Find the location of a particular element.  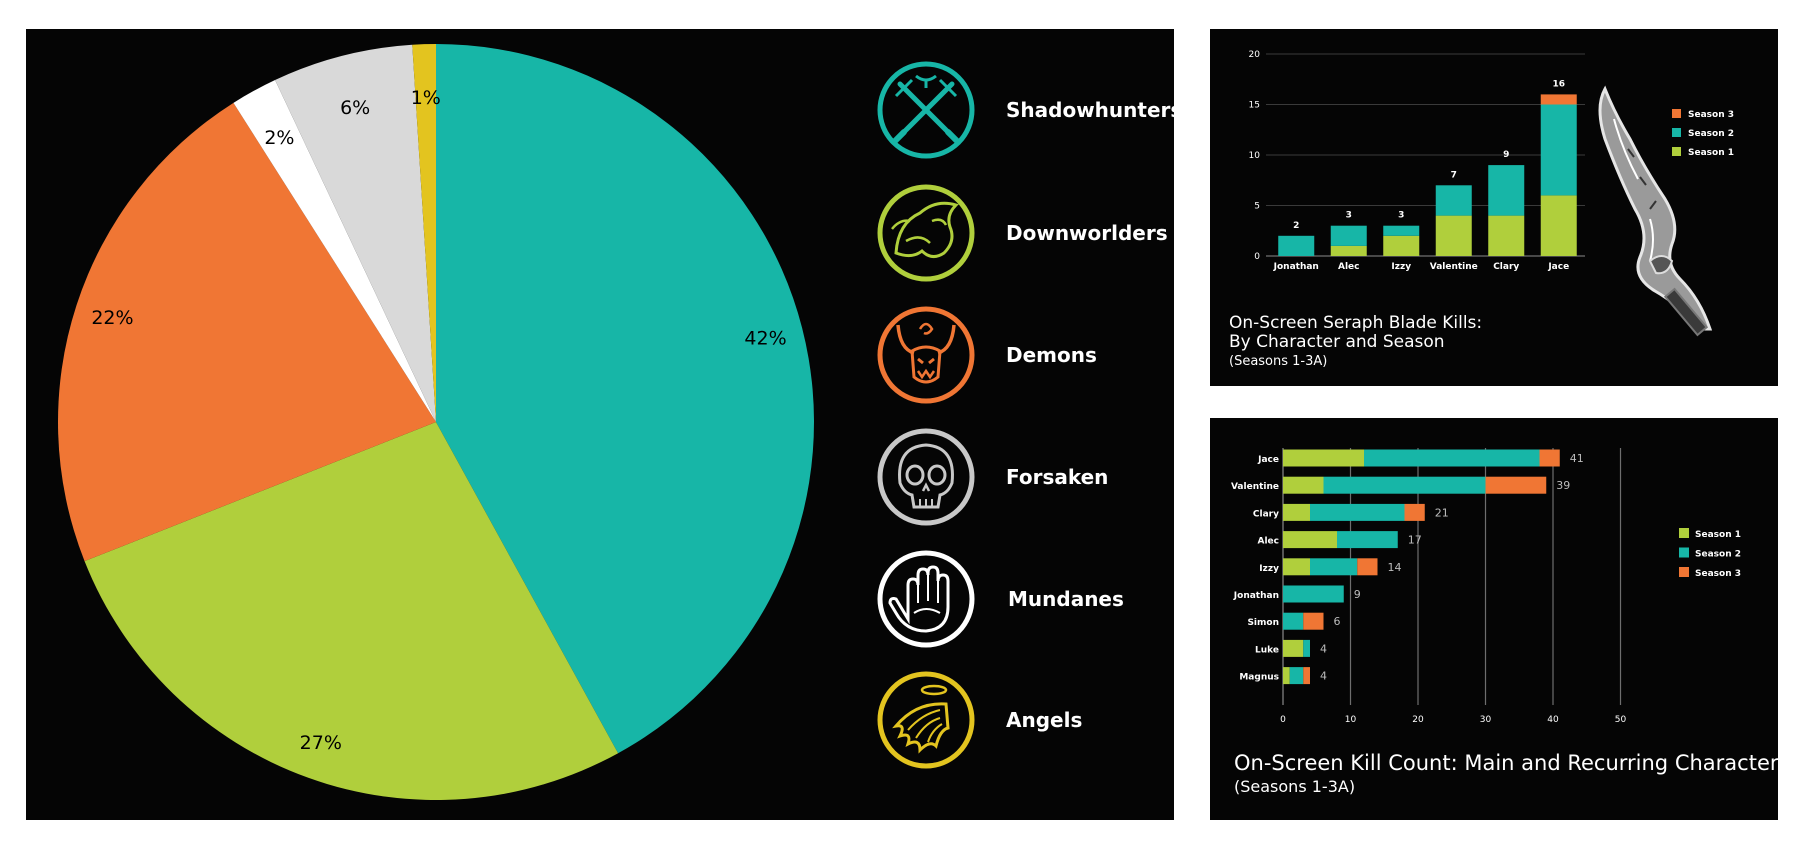

legend-label-angels: Angels is located at coordinates (1044, 720).